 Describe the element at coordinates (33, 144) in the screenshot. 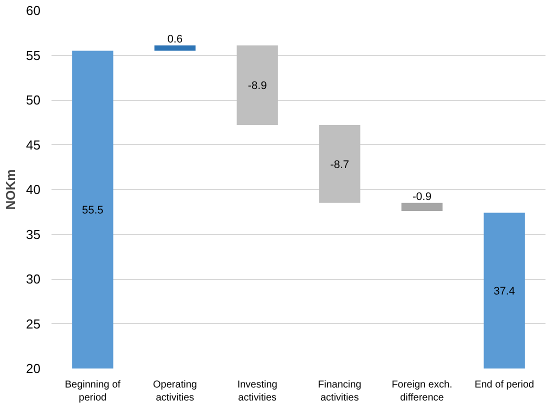

I see `y-tick-label: 45` at that location.